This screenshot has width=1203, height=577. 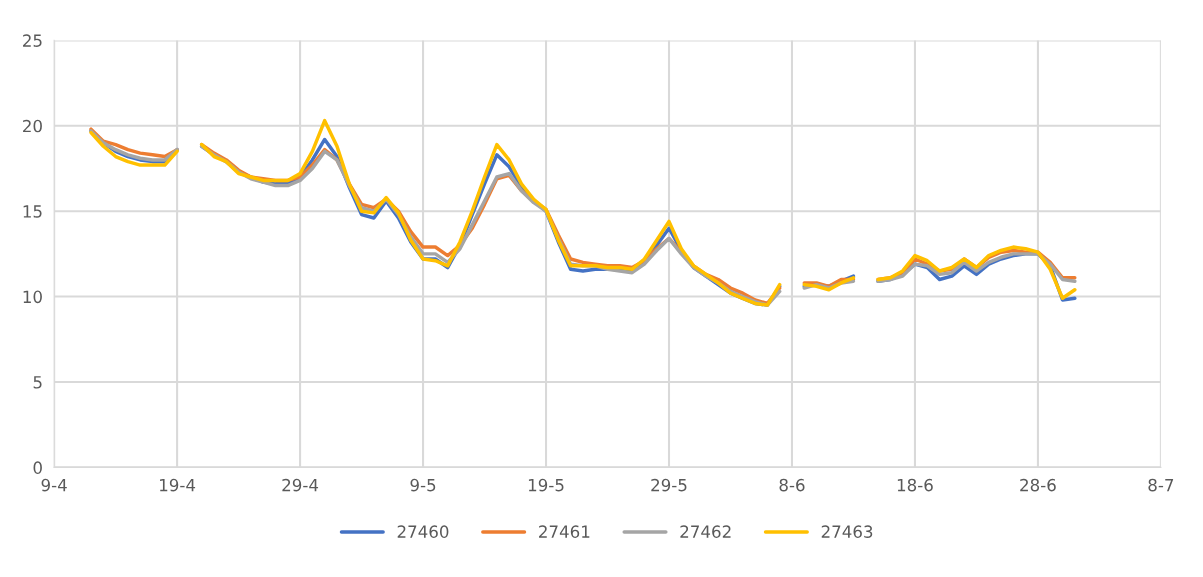 What do you see at coordinates (178, 485) in the screenshot?
I see `x-tick-label: 19-4` at bounding box center [178, 485].